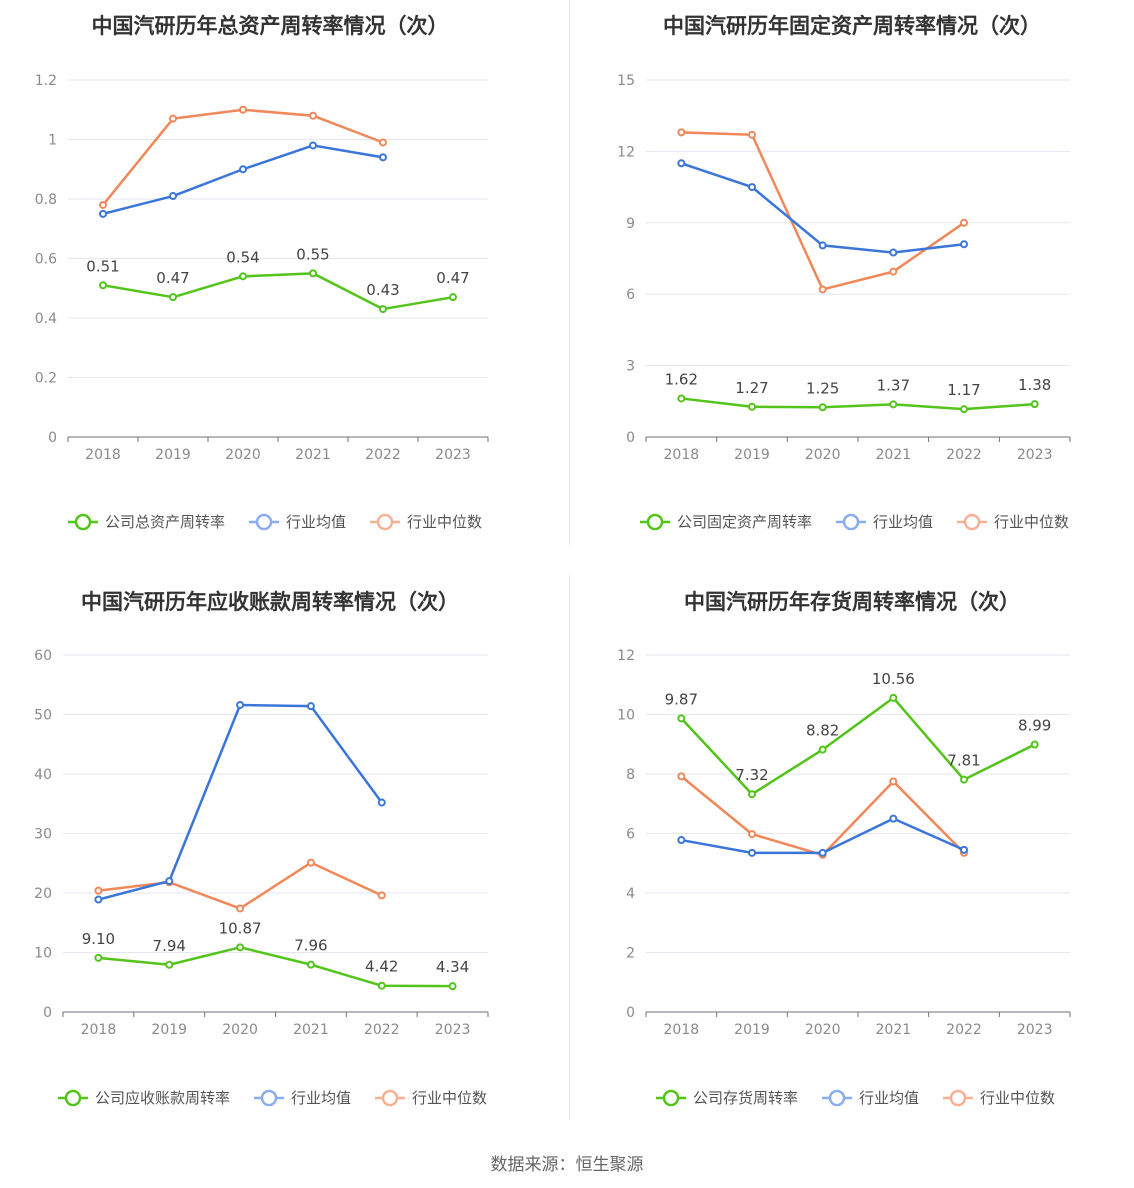  I want to click on y-tick-label: 4, so click(630, 894).